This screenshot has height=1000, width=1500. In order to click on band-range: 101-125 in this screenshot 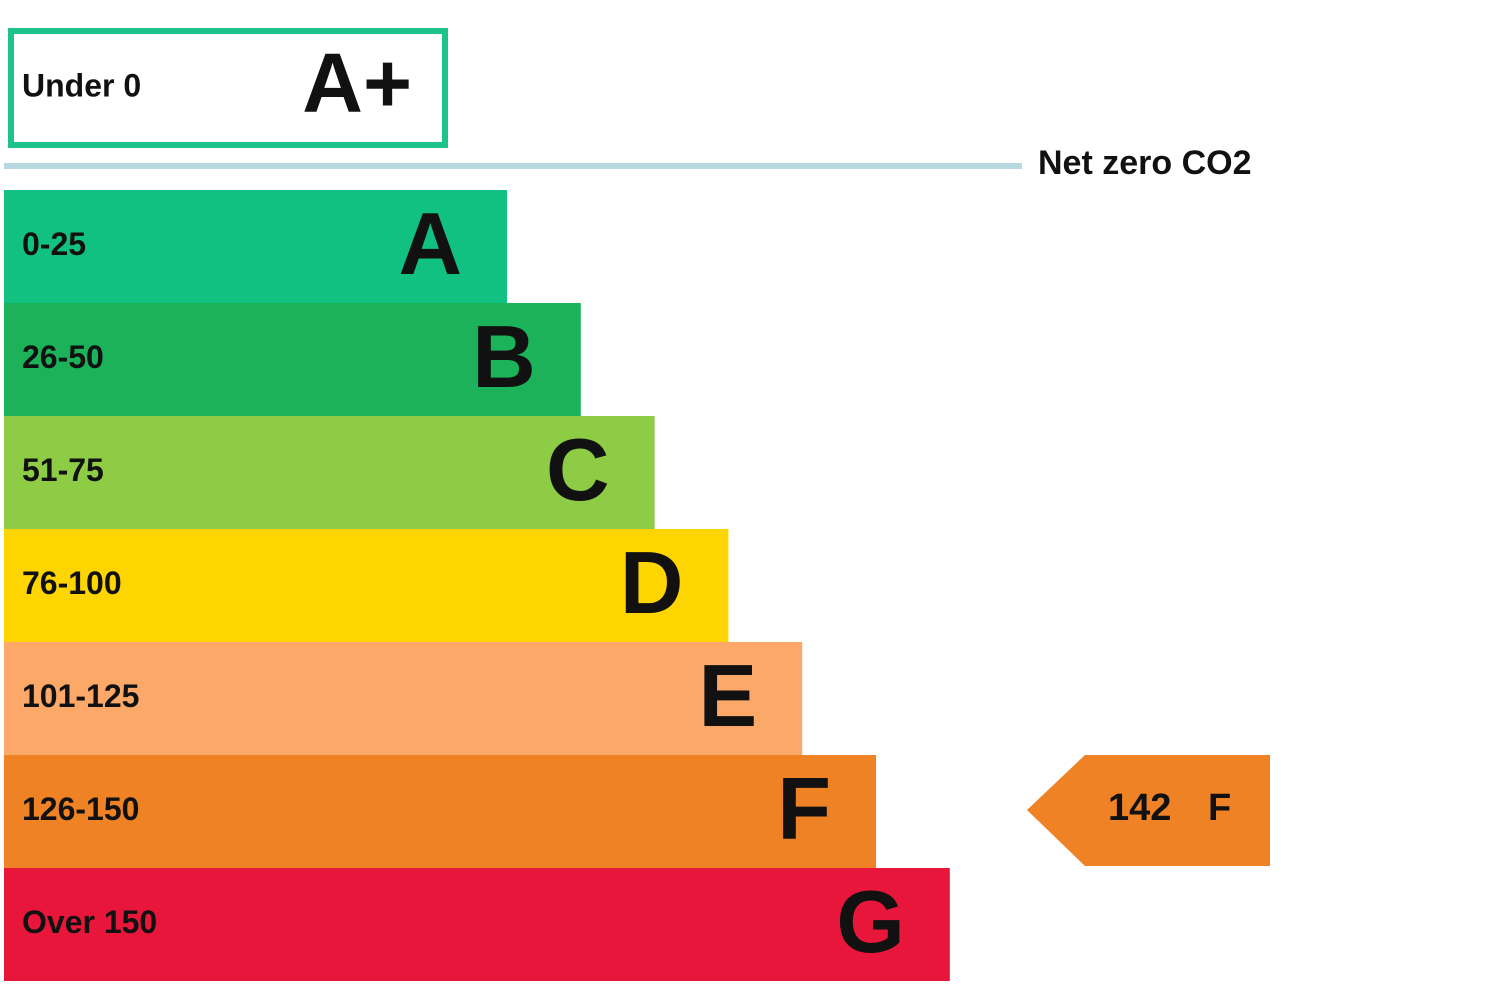, I will do `click(80, 696)`.